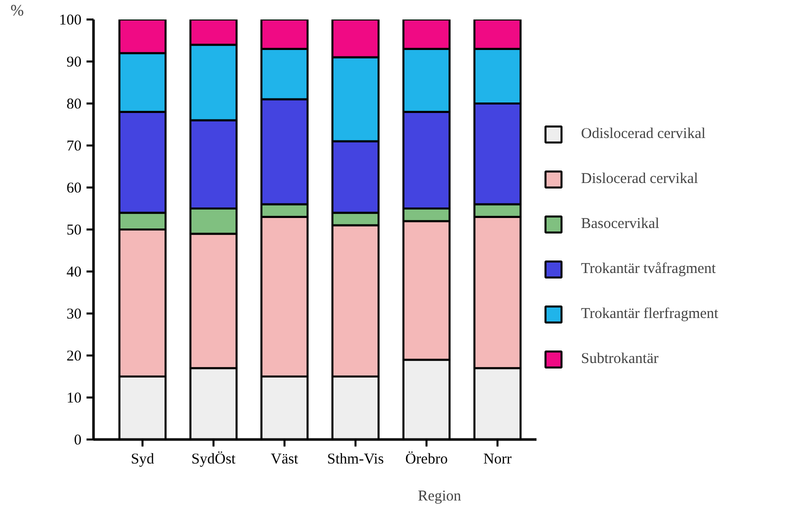  What do you see at coordinates (649, 314) in the screenshot?
I see `legend-label: Trokantär flerfragment` at bounding box center [649, 314].